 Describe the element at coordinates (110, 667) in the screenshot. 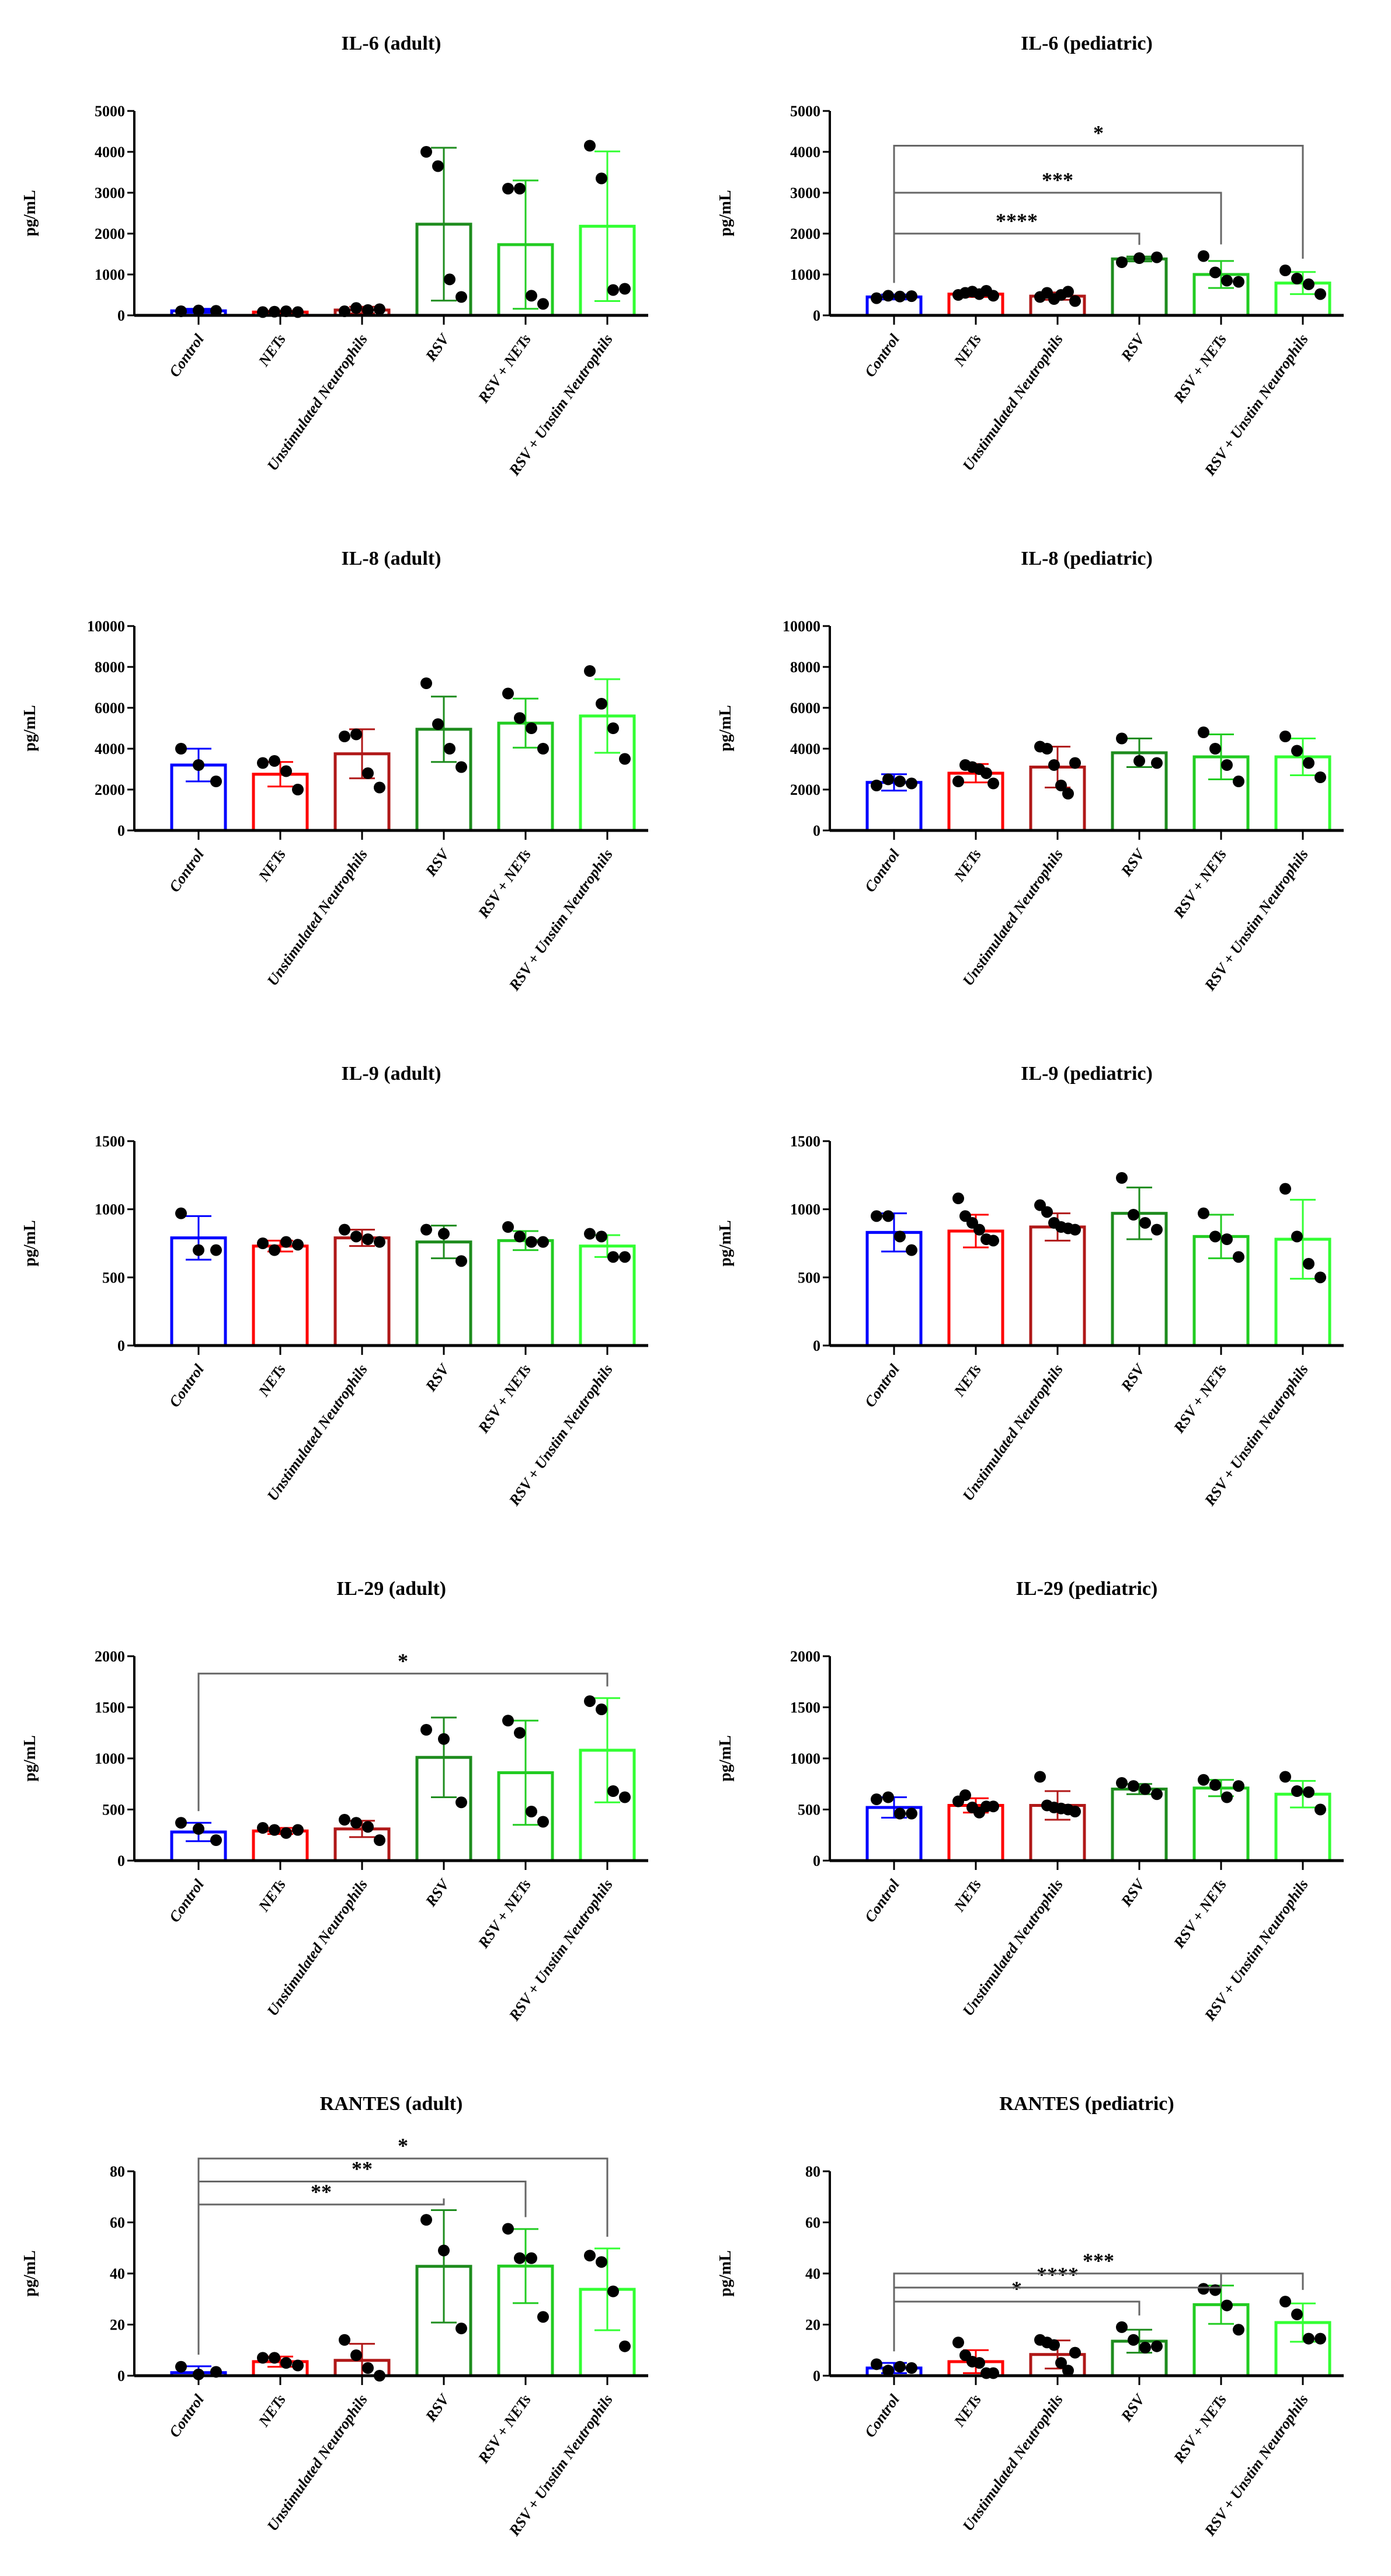

I see `y-tick-label: 8000` at that location.